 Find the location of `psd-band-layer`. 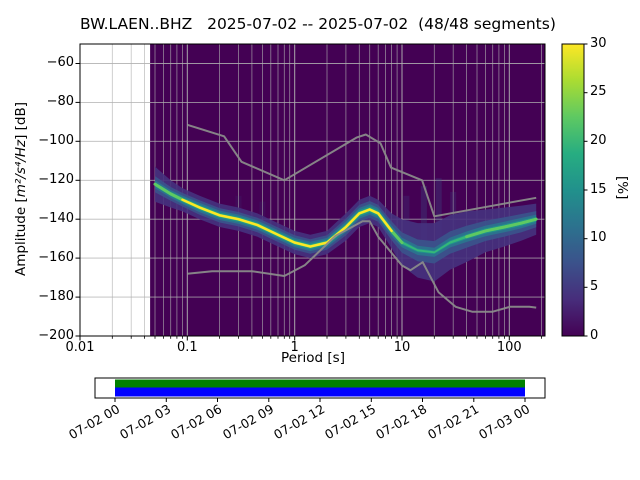

psd-band-layer is located at coordinates (346, 220).